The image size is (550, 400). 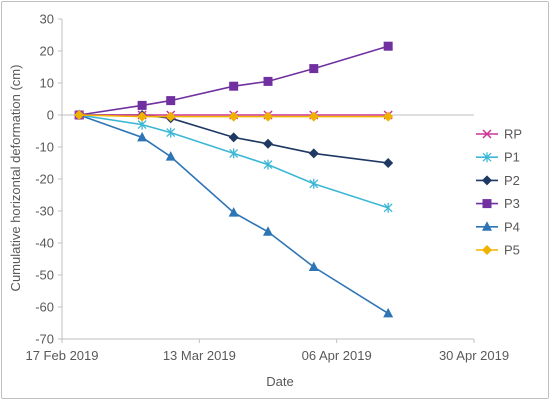 What do you see at coordinates (499, 134) in the screenshot?
I see `legend-item-rp: RP` at bounding box center [499, 134].